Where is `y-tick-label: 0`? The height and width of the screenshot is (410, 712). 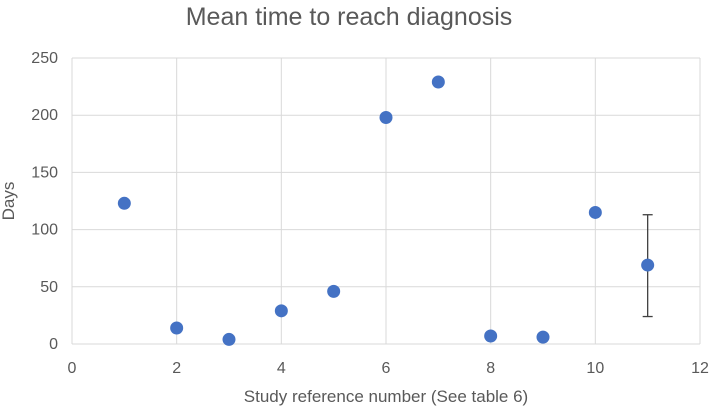
y-tick-label: 0 is located at coordinates (53, 344).